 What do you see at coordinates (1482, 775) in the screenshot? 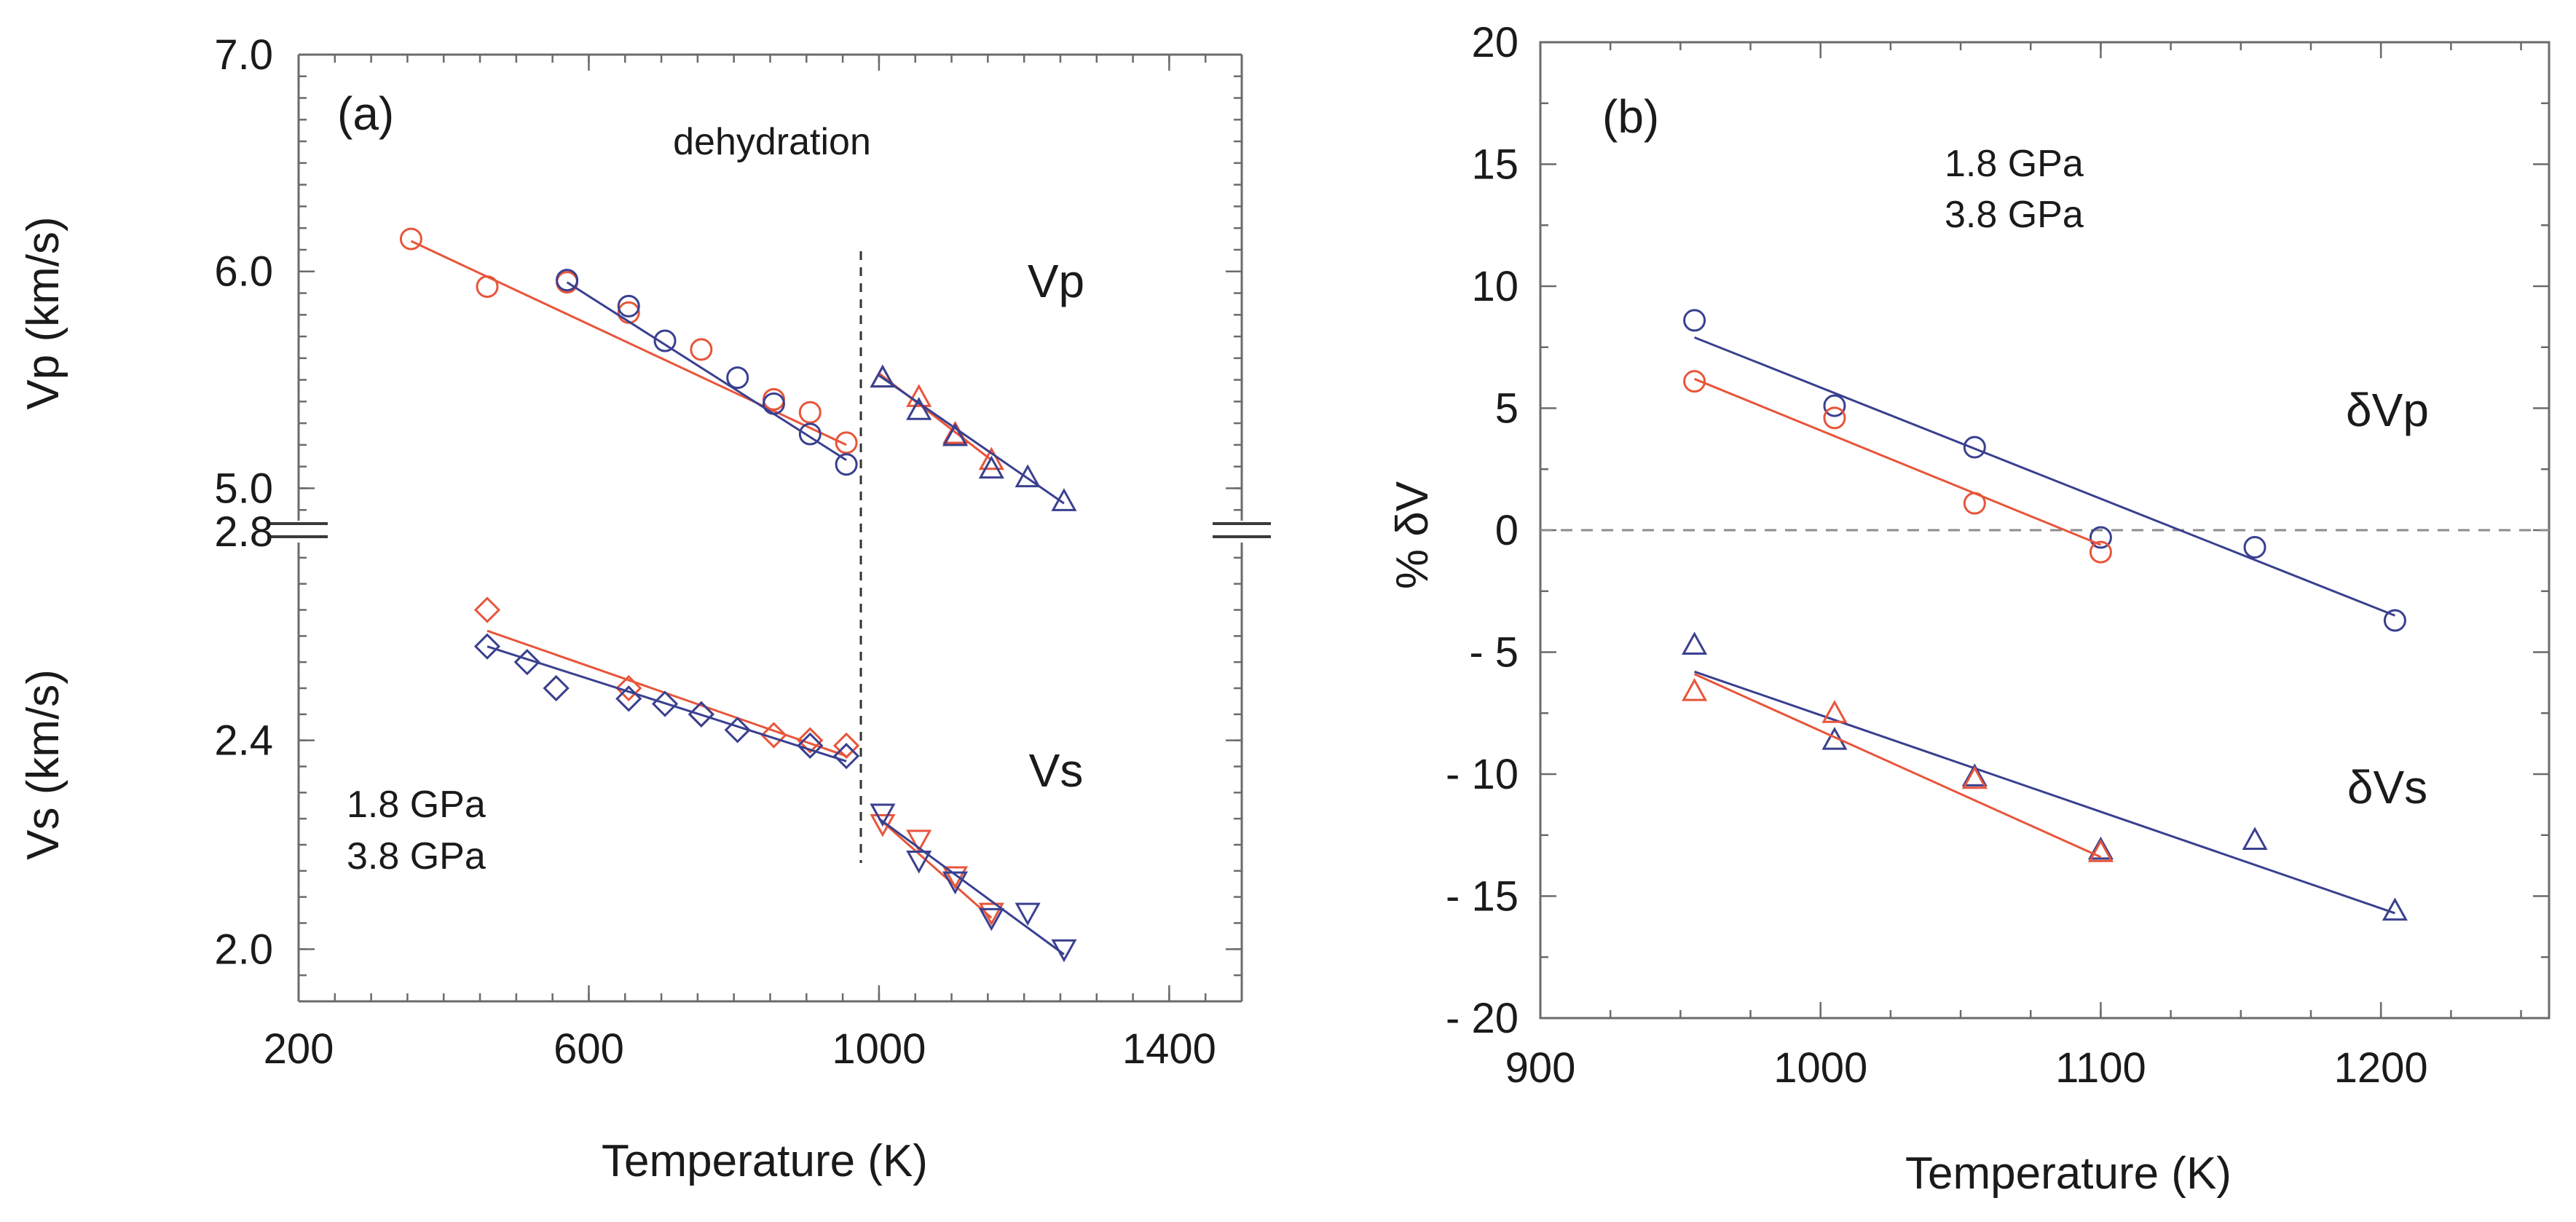
I see `y-tick-label: - 10` at bounding box center [1482, 775].